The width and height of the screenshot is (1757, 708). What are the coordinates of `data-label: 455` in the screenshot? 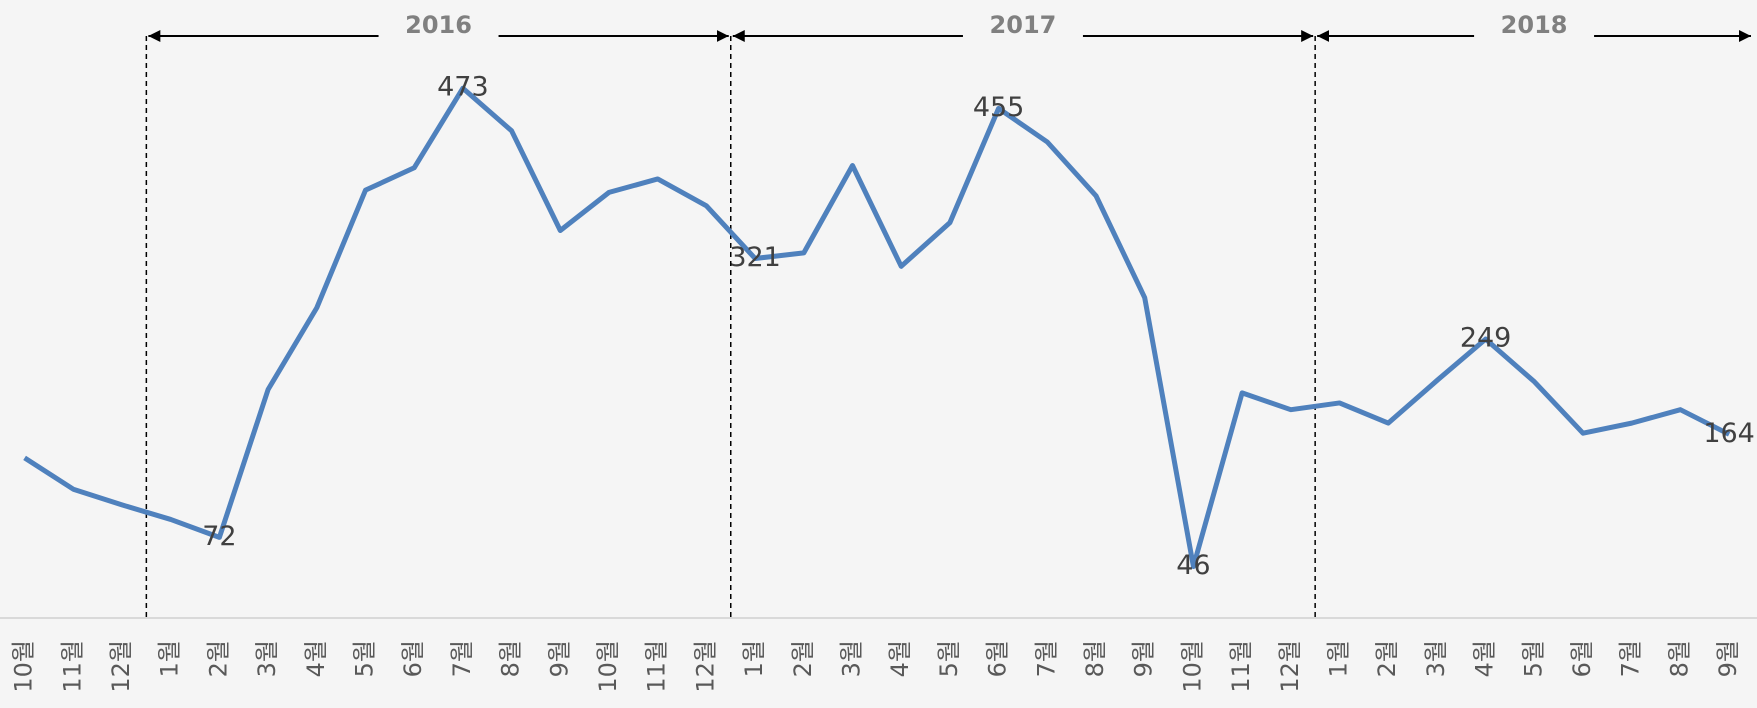 It's located at (999, 107).